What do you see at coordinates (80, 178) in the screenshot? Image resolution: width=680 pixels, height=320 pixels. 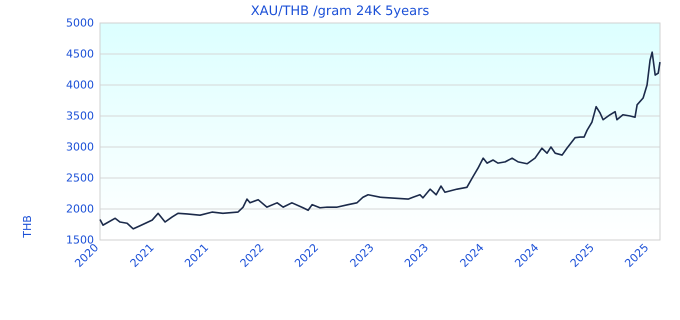 I see `y-tick-label: 2500` at bounding box center [80, 178].